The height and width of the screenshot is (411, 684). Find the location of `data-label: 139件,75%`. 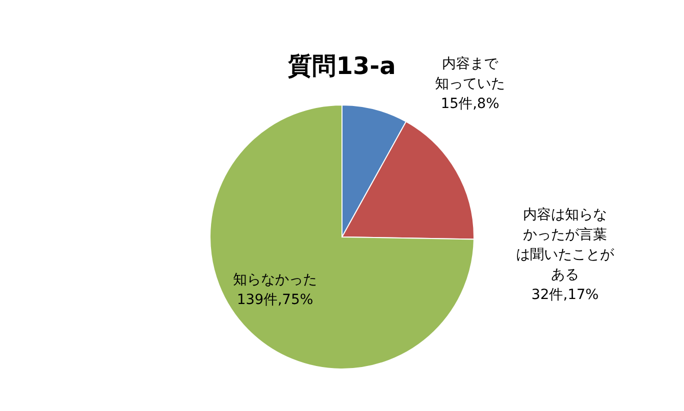

data-label: 139件,75% is located at coordinates (275, 300).